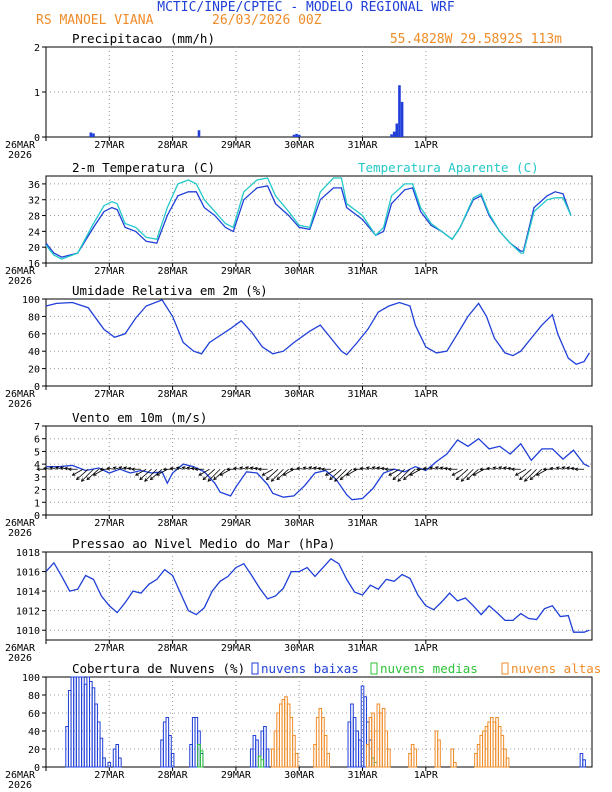  Describe the element at coordinates (310, 474) in the screenshot. I see `wind-arrows` at that location.